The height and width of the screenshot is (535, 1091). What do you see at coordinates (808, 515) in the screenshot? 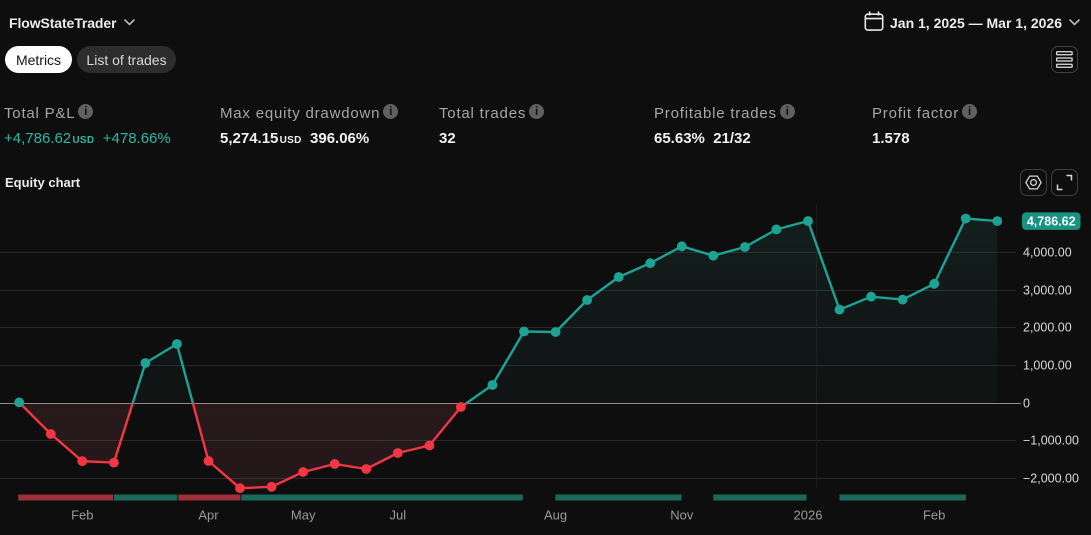
I see `svg-text: 2026` at bounding box center [808, 515].